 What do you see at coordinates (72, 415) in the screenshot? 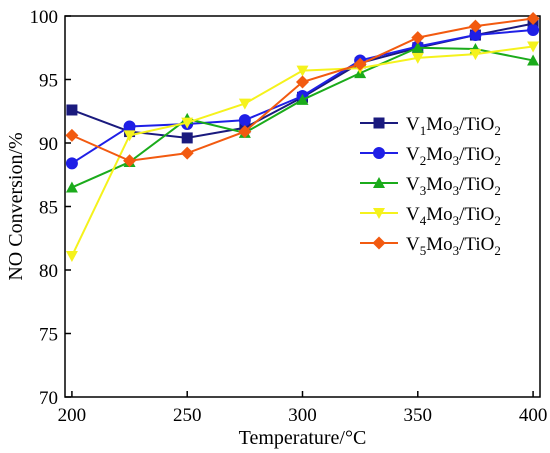
I see `x-tick-label: 200` at bounding box center [72, 415].